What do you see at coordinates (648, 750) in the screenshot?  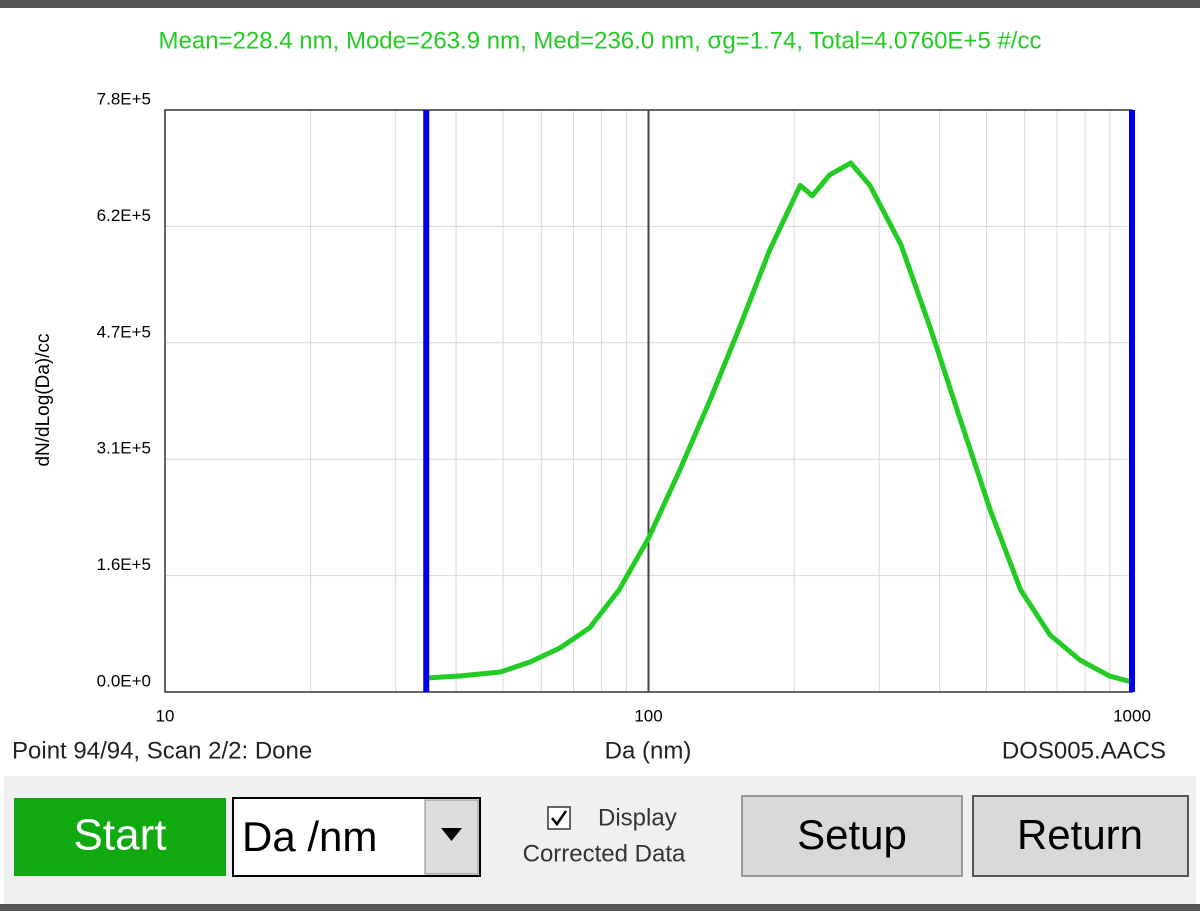 I see `x-axis-label: Da (nm)` at bounding box center [648, 750].